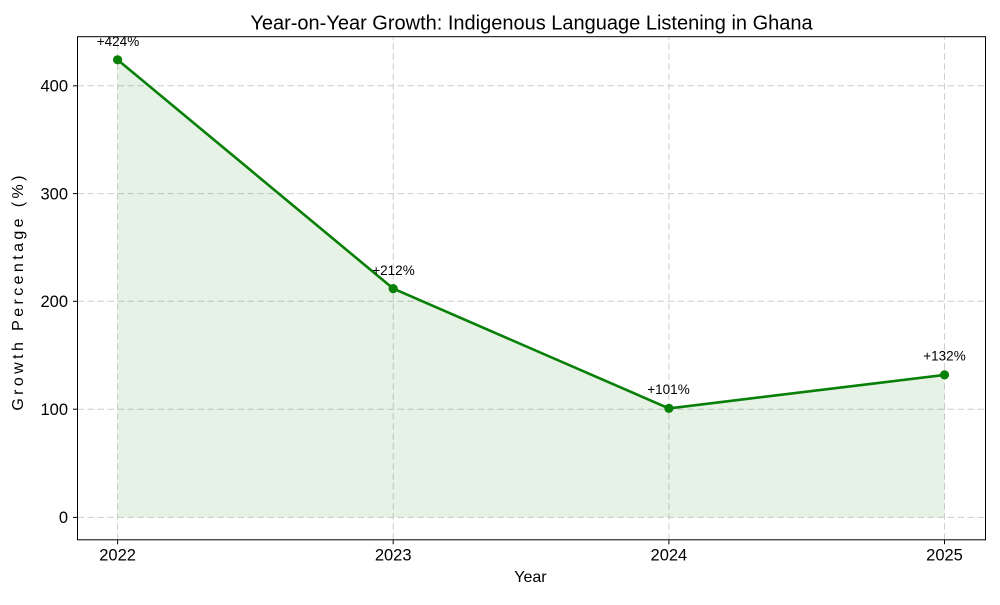 The image size is (1000, 605). What do you see at coordinates (393, 270) in the screenshot?
I see `svg-text: +212%` at bounding box center [393, 270].